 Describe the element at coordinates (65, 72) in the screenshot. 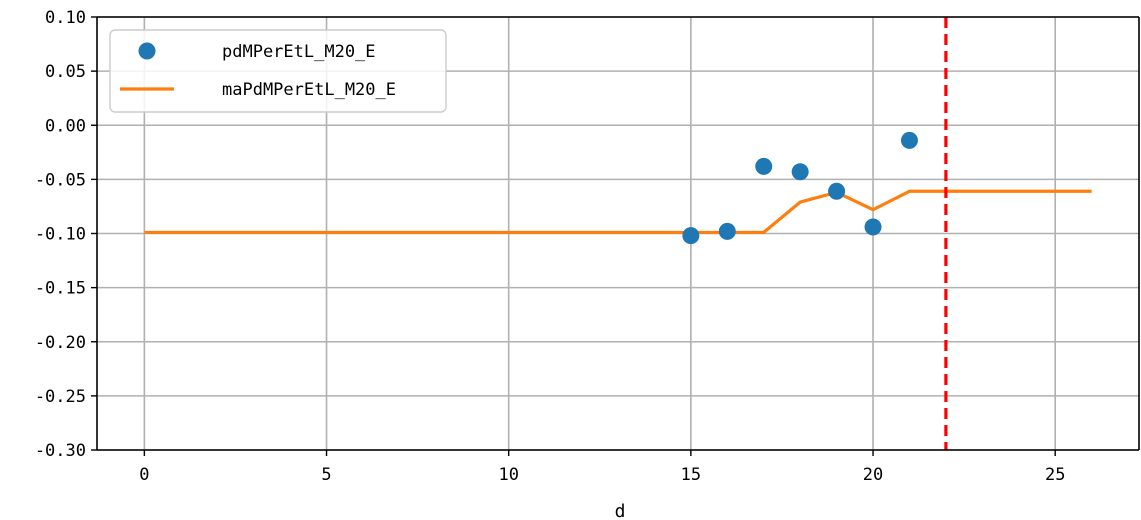

I see `y-tick-label: 0.05` at that location.